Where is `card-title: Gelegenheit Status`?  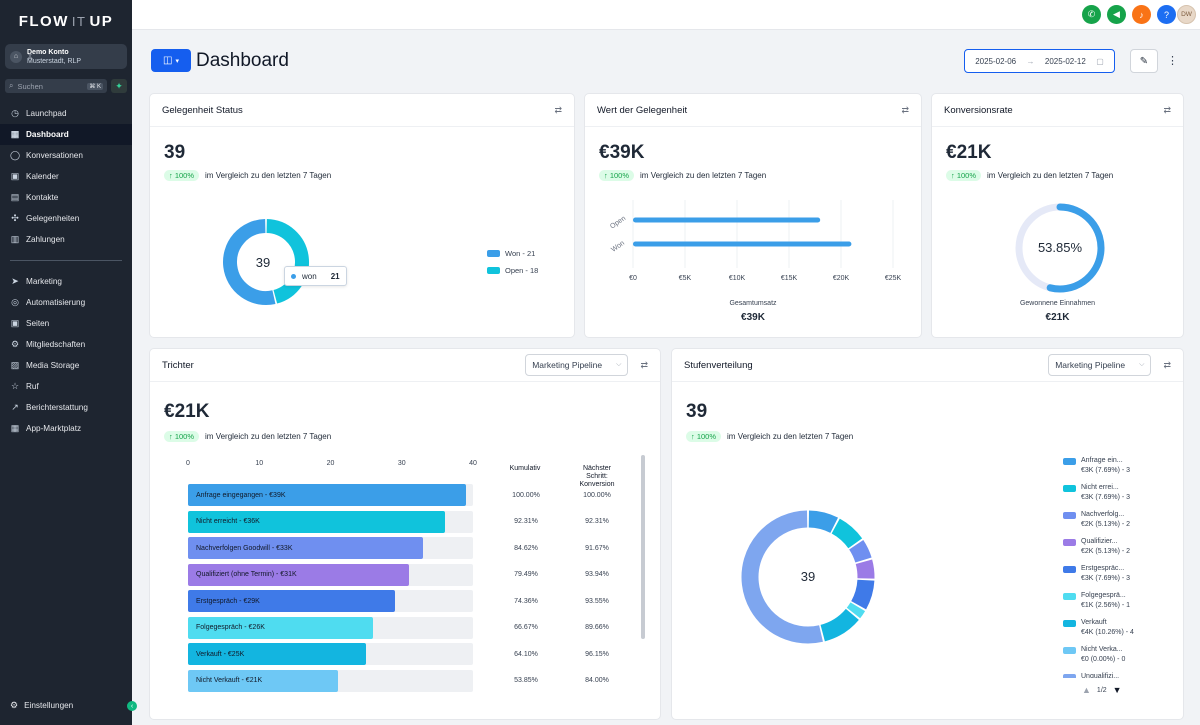 card-title: Gelegenheit Status is located at coordinates (202, 110).